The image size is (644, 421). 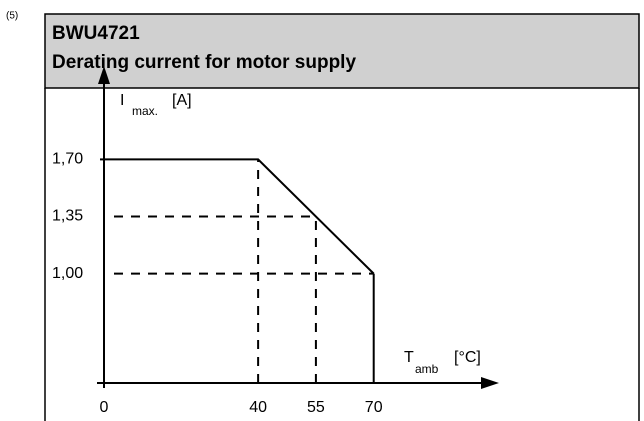 What do you see at coordinates (239, 216) in the screenshot?
I see `line-series` at bounding box center [239, 216].